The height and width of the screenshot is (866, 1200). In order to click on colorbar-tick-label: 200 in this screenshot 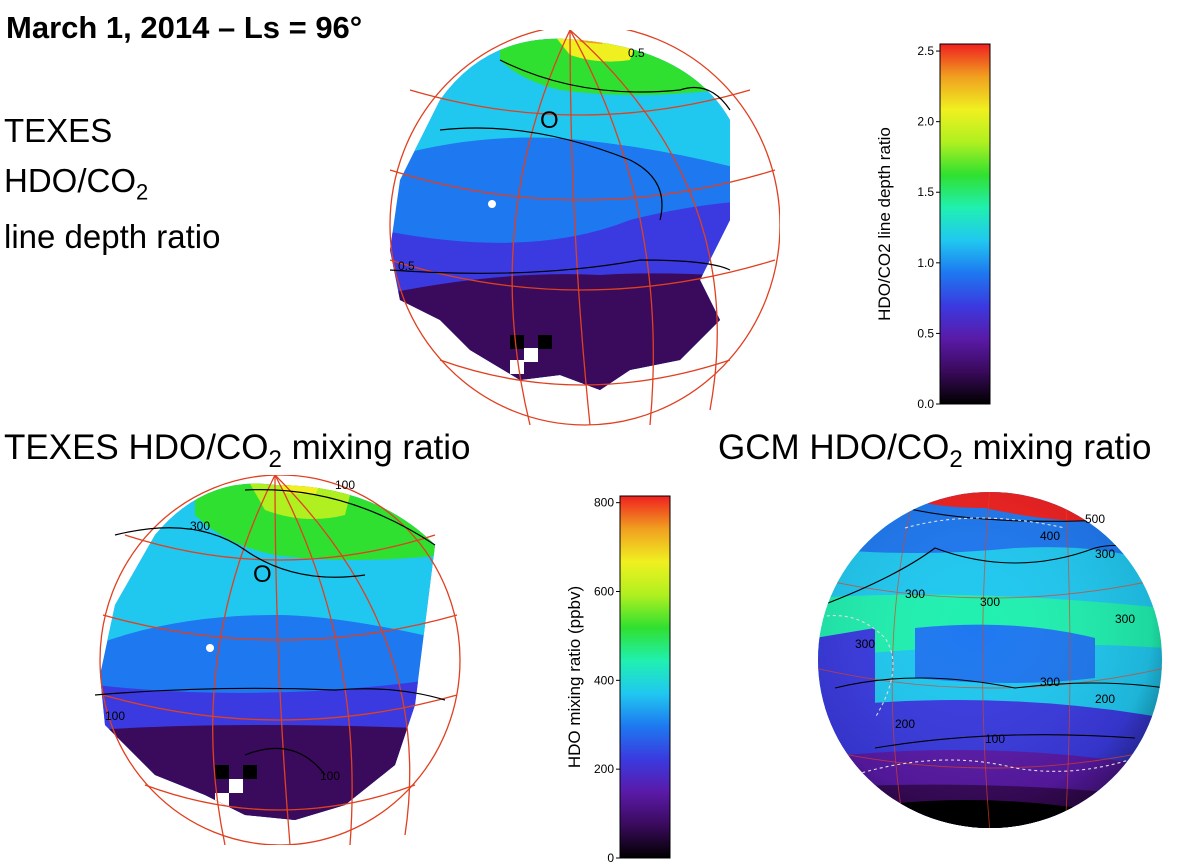, I will do `click(604, 769)`.